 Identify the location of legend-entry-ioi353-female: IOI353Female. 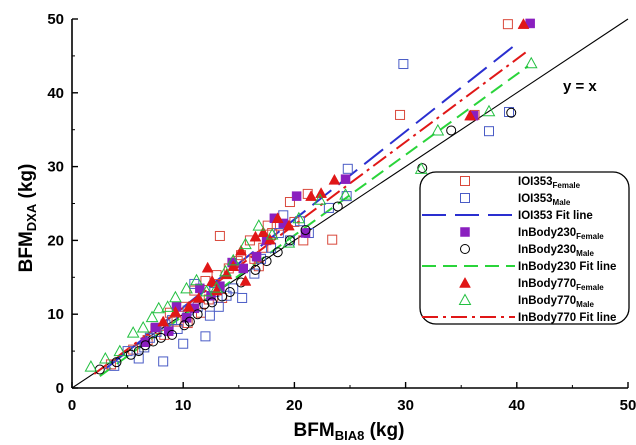
(520, 183).